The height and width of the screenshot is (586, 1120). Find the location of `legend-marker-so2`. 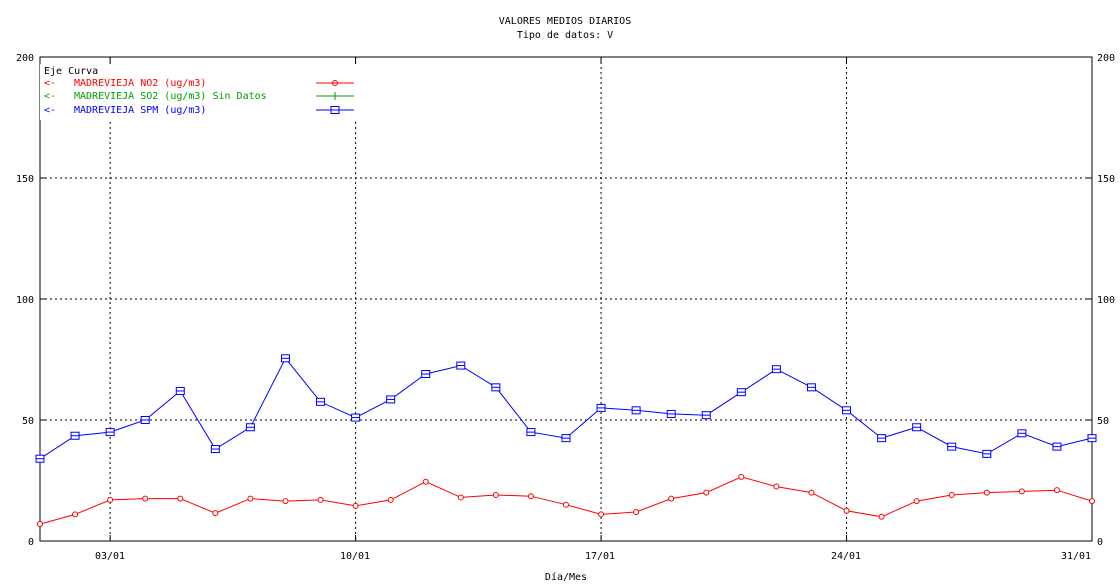

legend-marker-so2 is located at coordinates (335, 96).